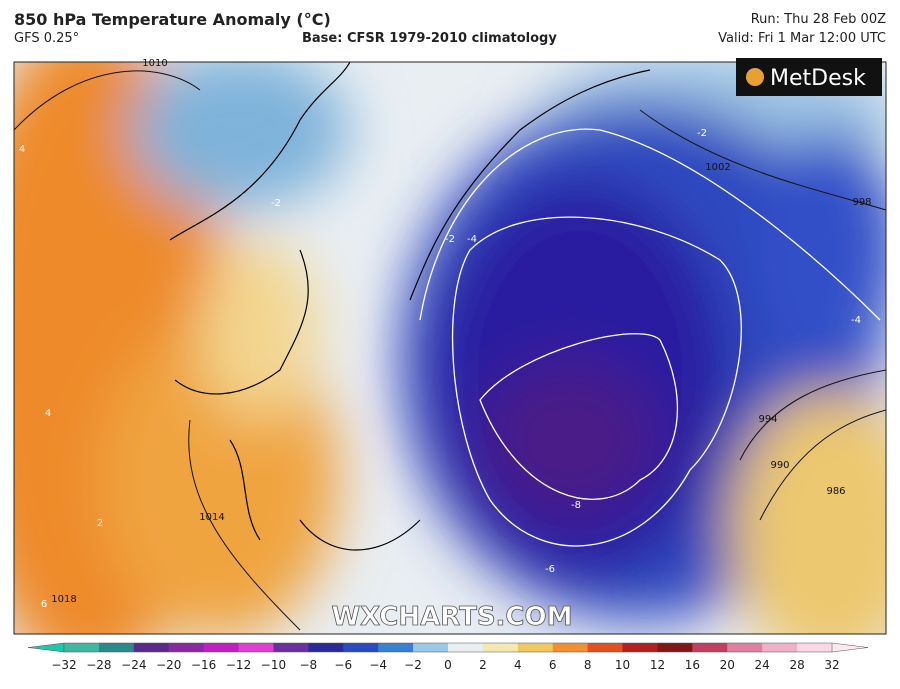 The height and width of the screenshot is (689, 900). I want to click on contour-label: 1010, so click(154, 63).